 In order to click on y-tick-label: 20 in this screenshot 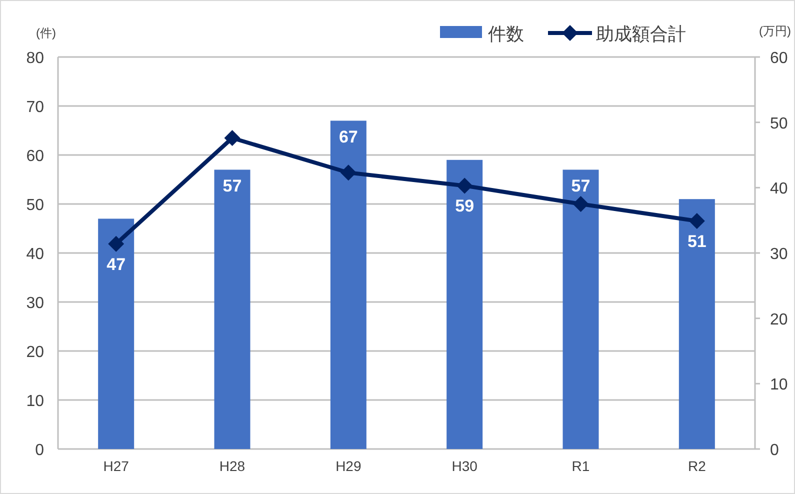, I will do `click(35, 352)`.